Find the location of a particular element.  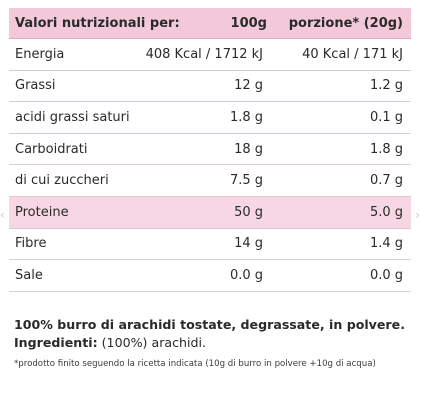

nutrient-name: di cui zuccheri is located at coordinates (62, 181).